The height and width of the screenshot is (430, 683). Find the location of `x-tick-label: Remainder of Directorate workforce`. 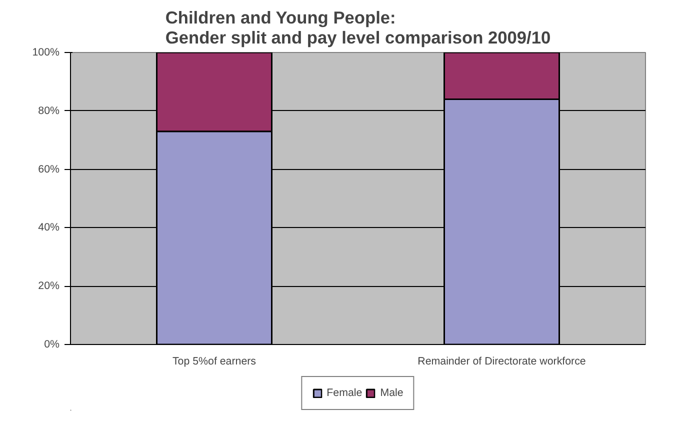

x-tick-label: Remainder of Directorate workforce is located at coordinates (502, 362).